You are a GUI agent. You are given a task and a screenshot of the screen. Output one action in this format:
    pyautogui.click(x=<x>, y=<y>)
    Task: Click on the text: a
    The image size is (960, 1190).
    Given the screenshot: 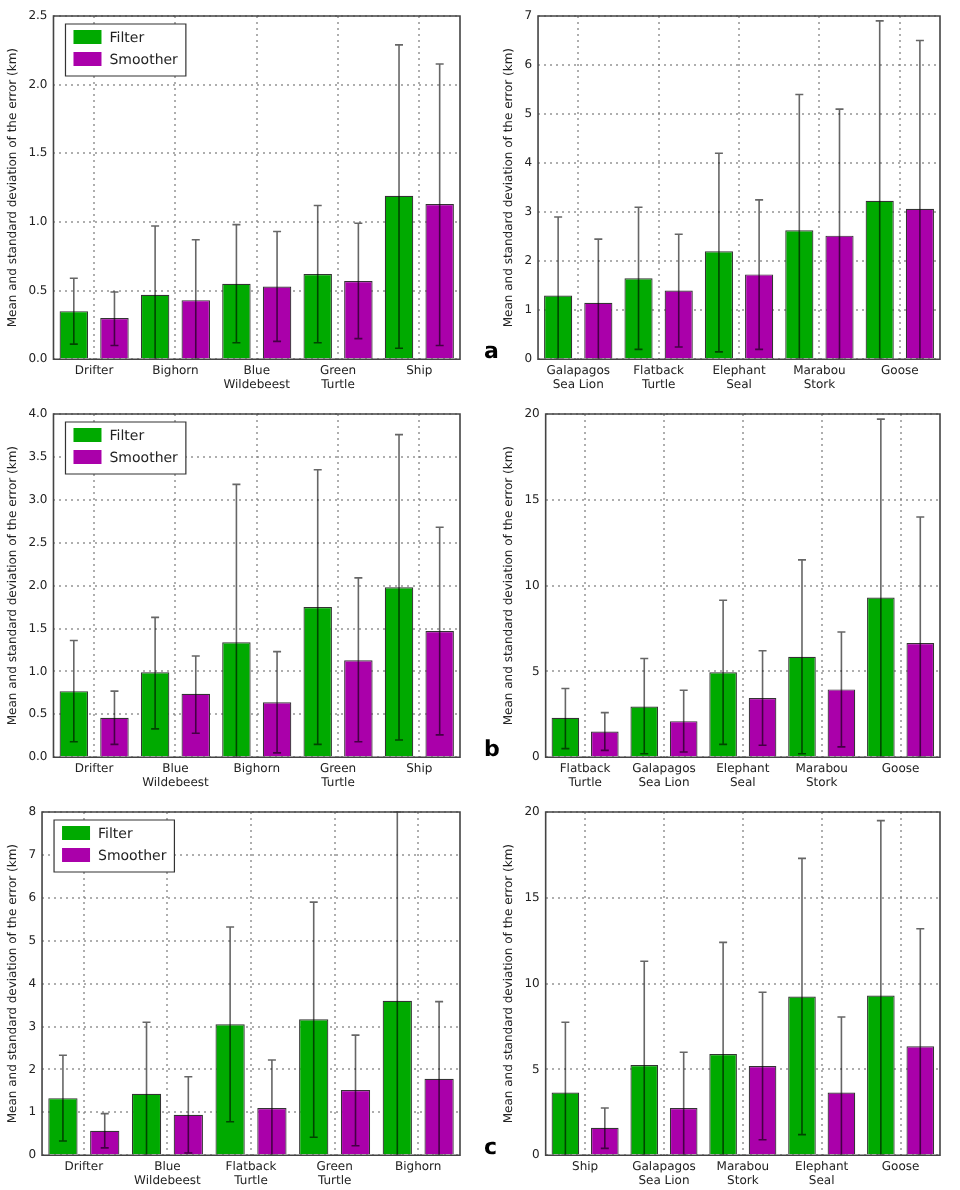 What is the action you would take?
    pyautogui.click(x=491, y=350)
    